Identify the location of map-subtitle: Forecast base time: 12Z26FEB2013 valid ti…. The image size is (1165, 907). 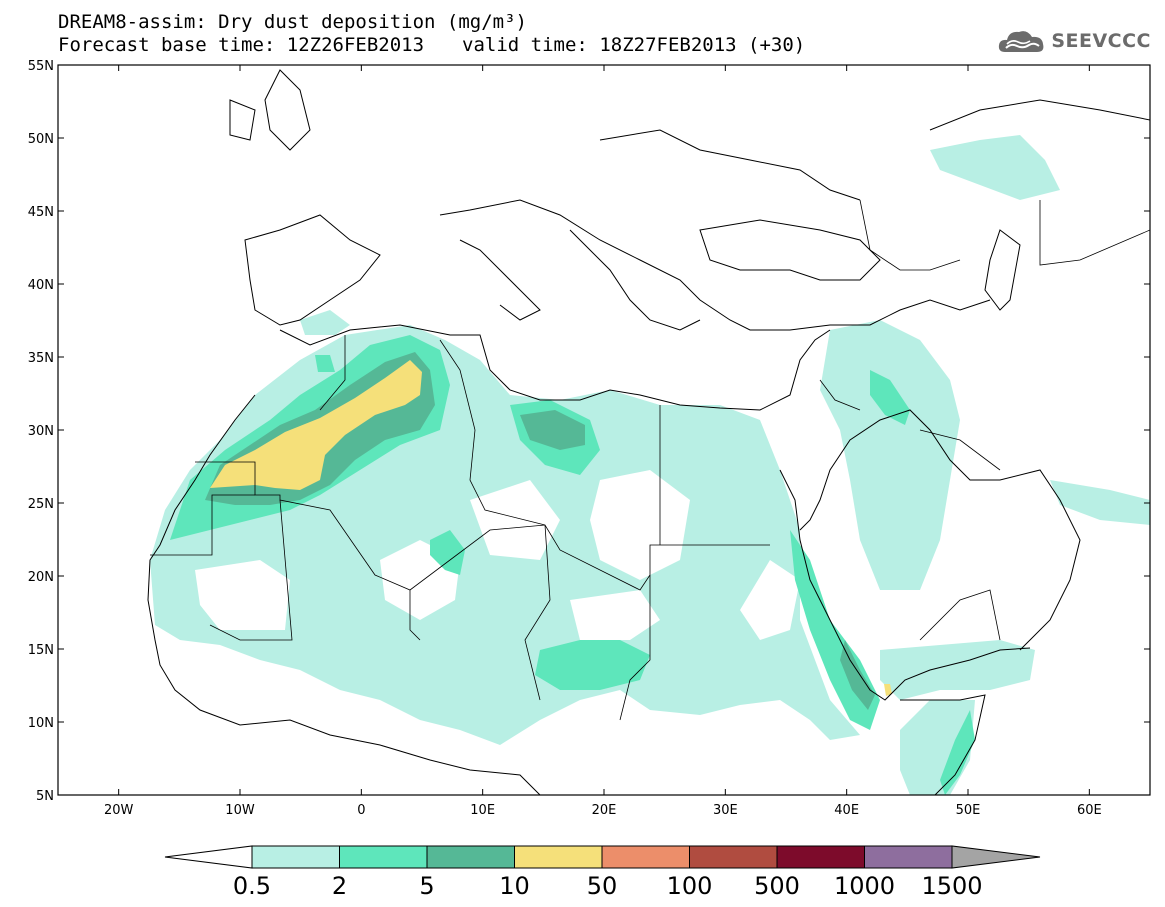
(431, 45).